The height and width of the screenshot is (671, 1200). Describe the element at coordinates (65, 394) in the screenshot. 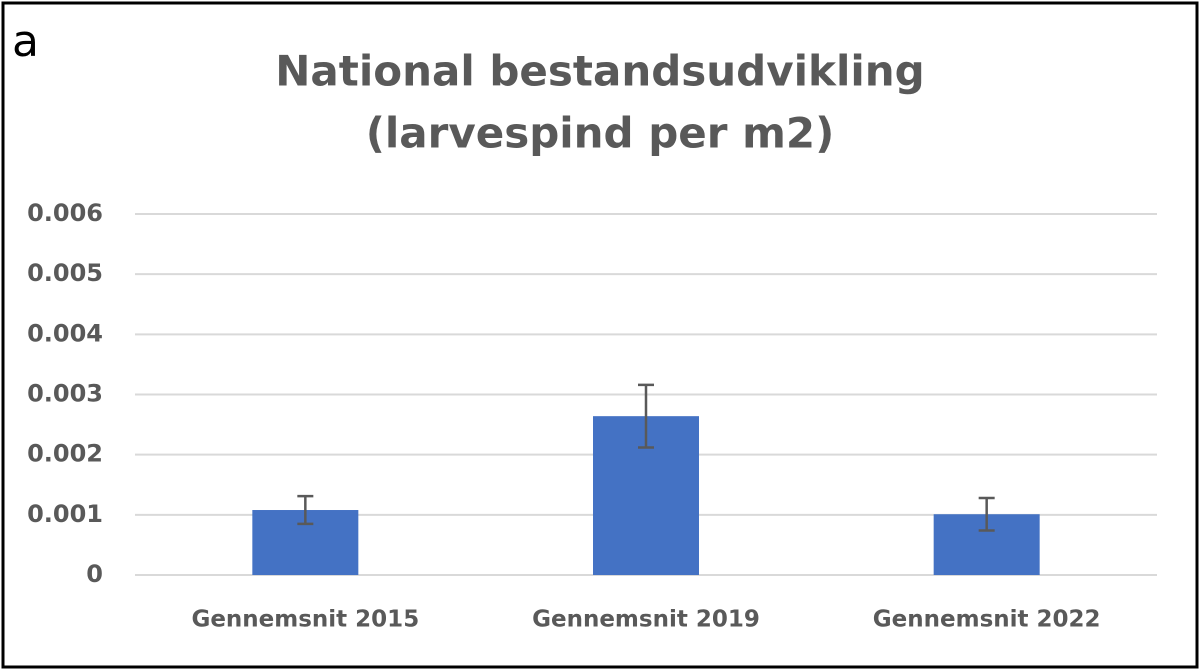

I see `y-tick-label: 0.003` at that location.